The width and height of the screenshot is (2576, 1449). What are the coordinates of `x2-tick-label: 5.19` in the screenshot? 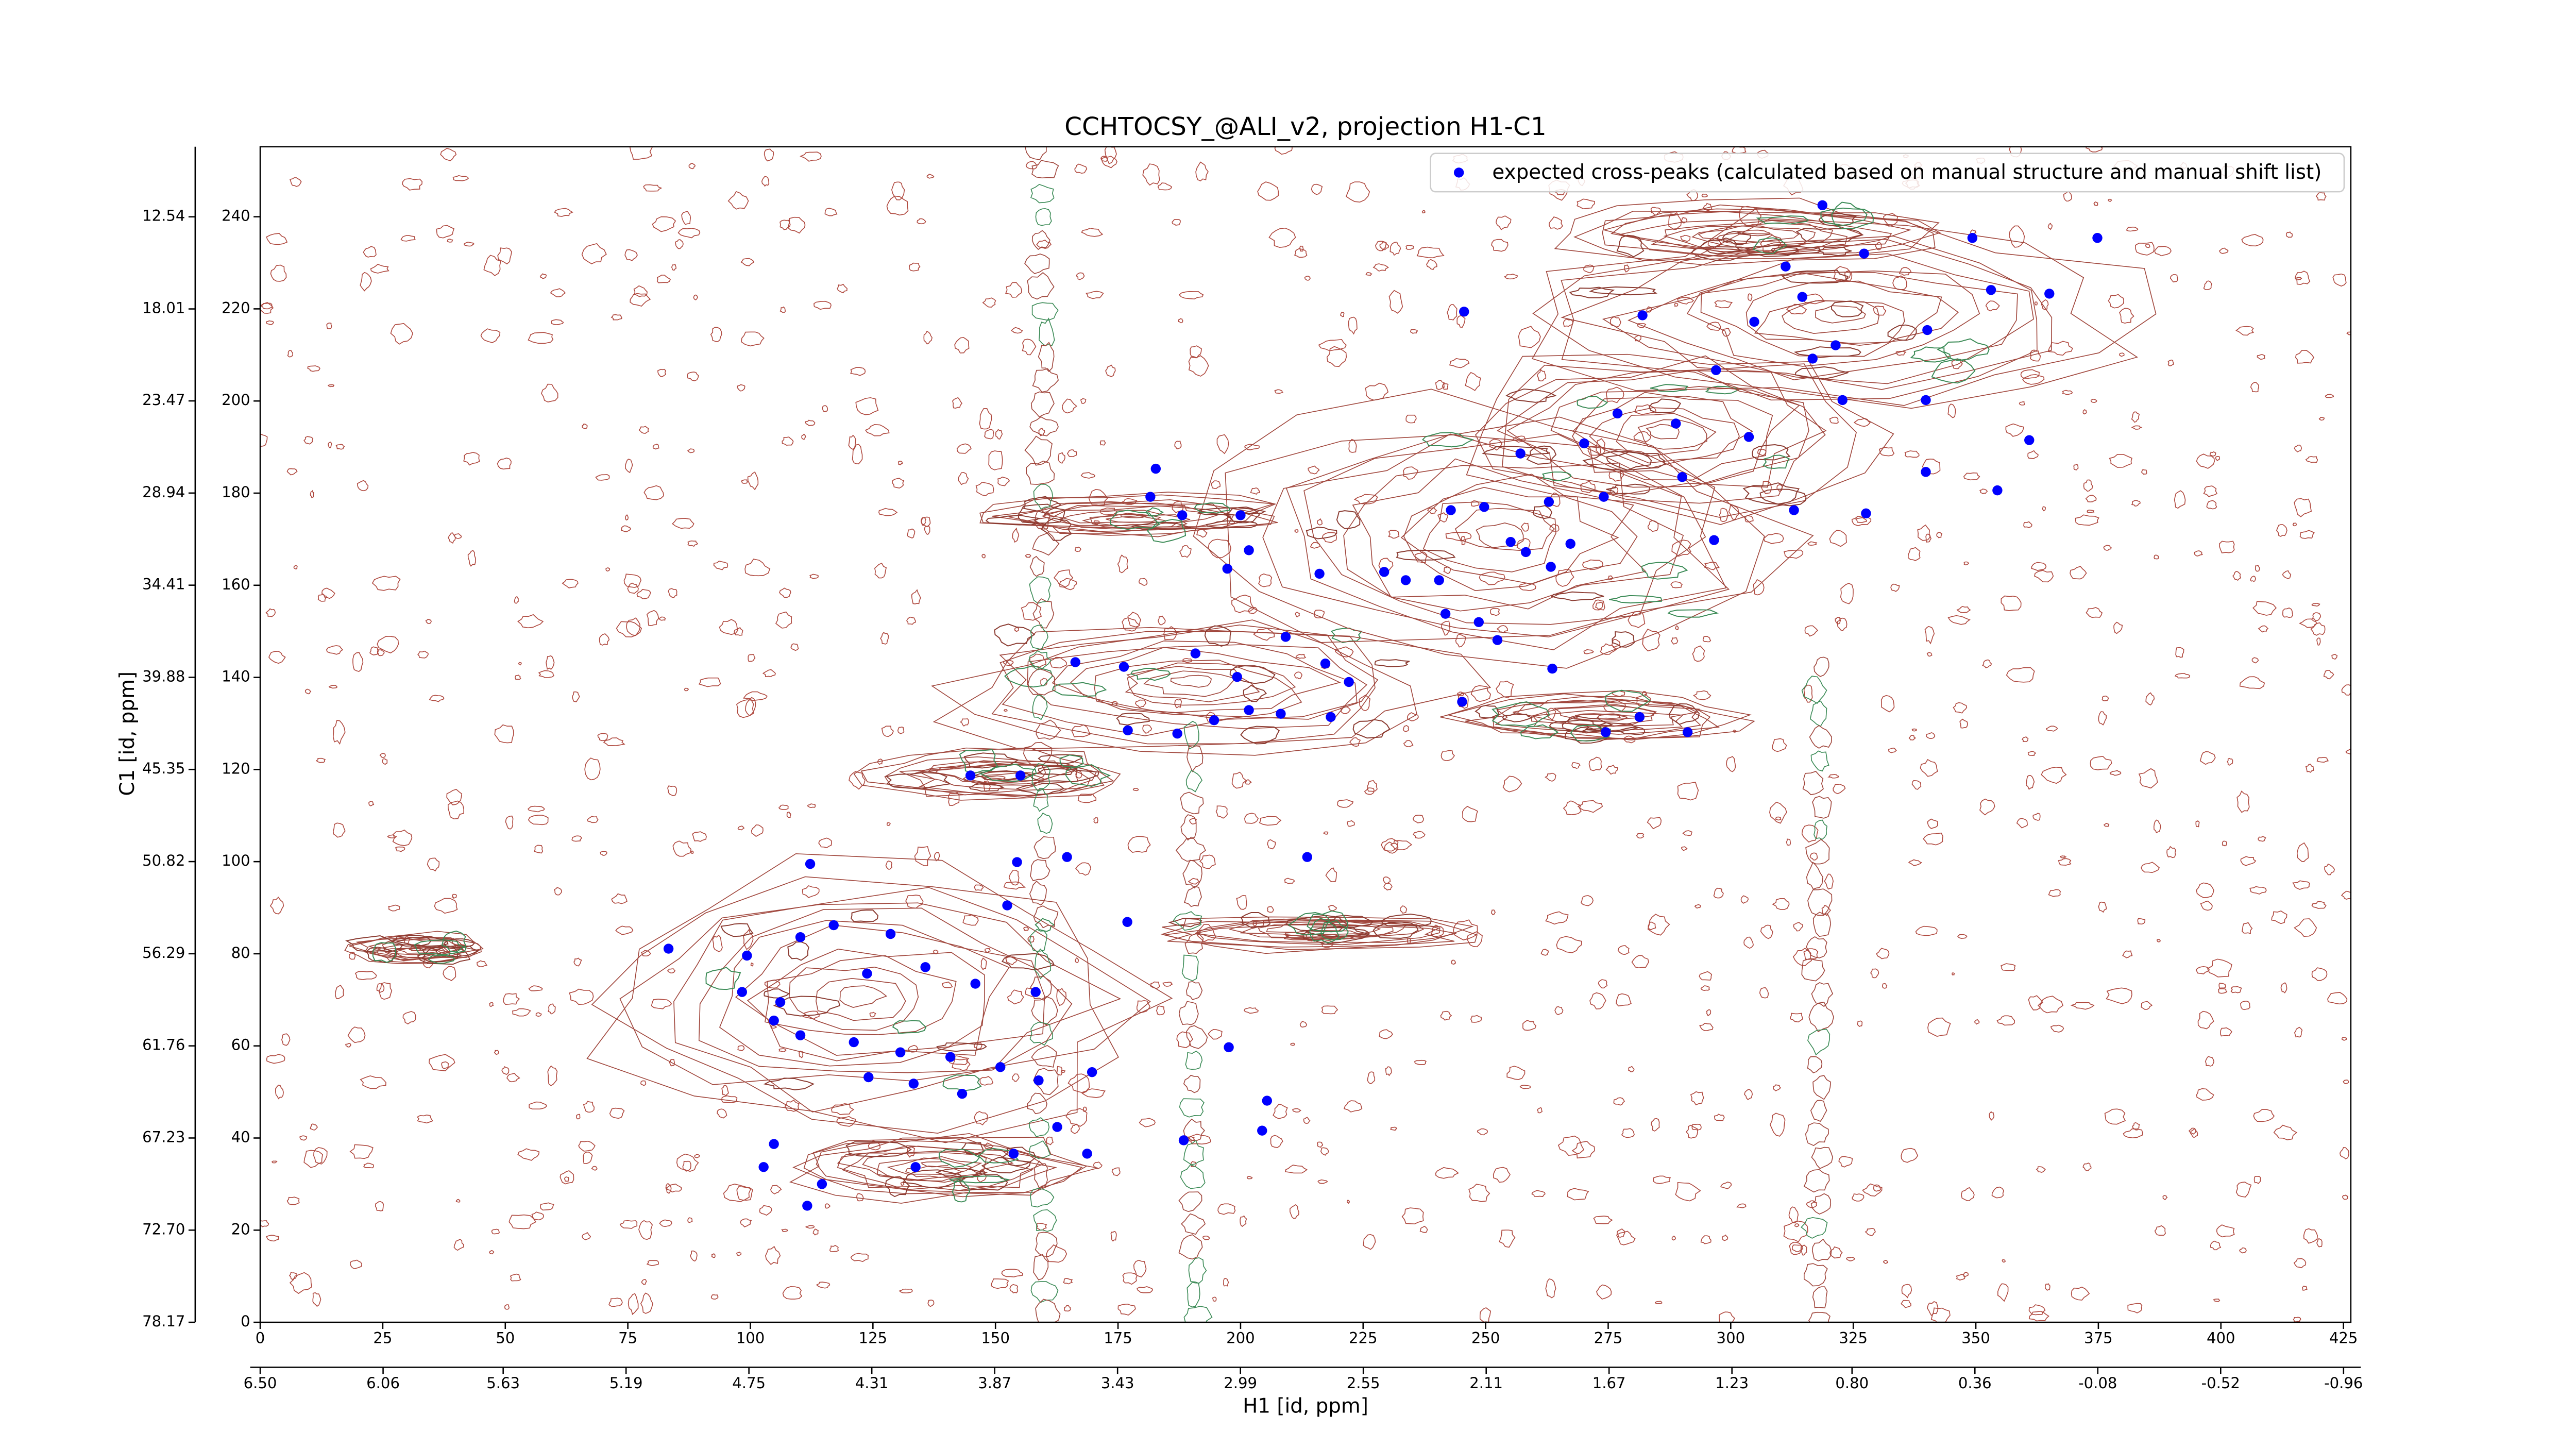 It's located at (626, 1383).